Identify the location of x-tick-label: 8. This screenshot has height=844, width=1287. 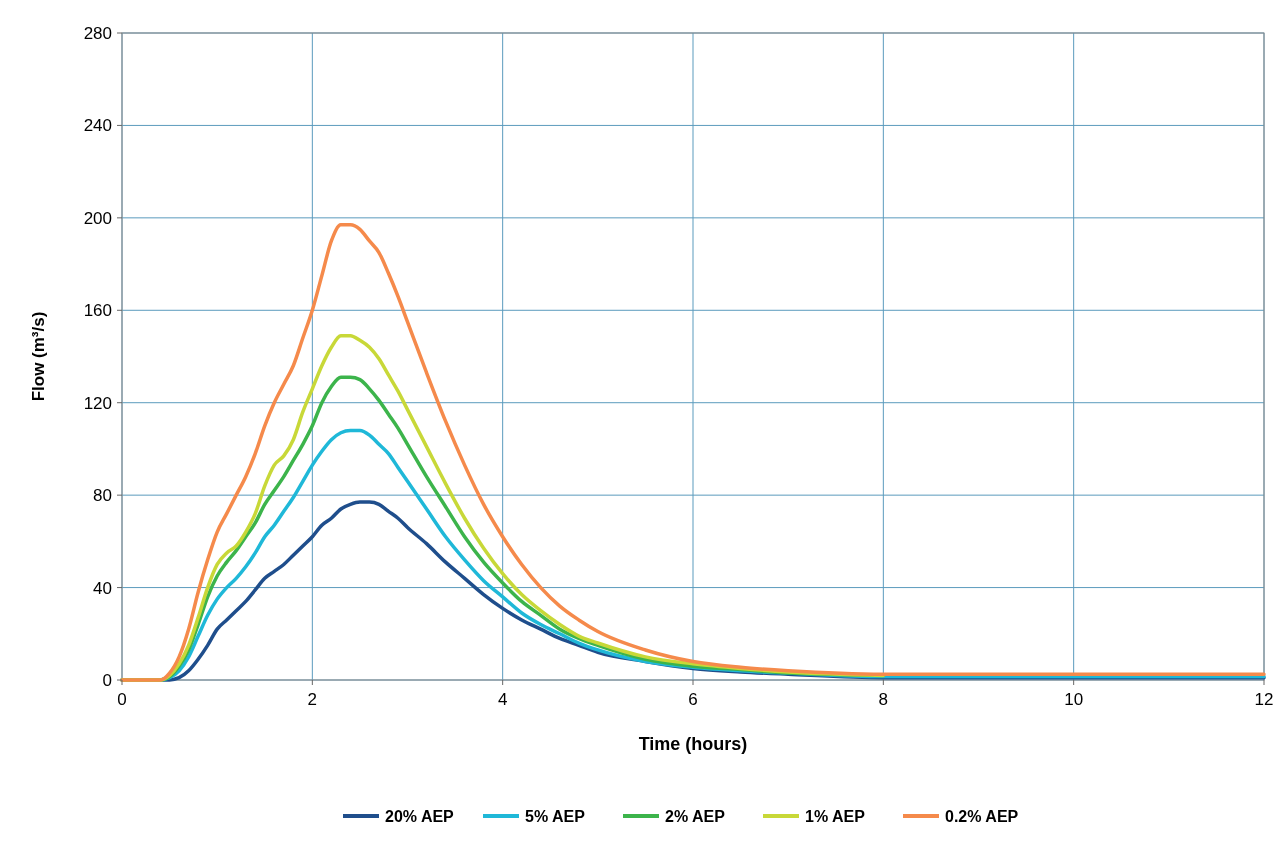
(883, 699).